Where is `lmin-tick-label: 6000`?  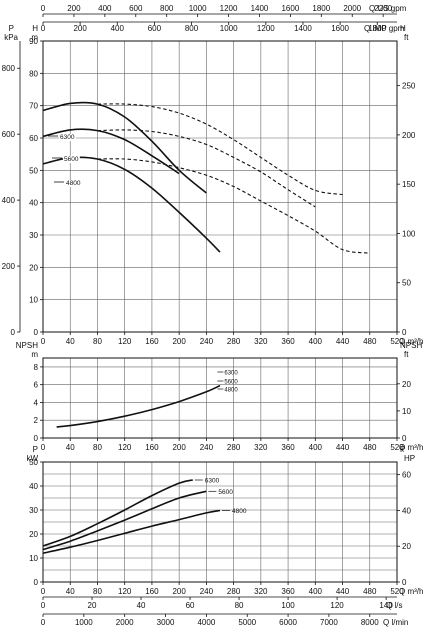
lmin-tick-label: 6000 is located at coordinates (288, 622).